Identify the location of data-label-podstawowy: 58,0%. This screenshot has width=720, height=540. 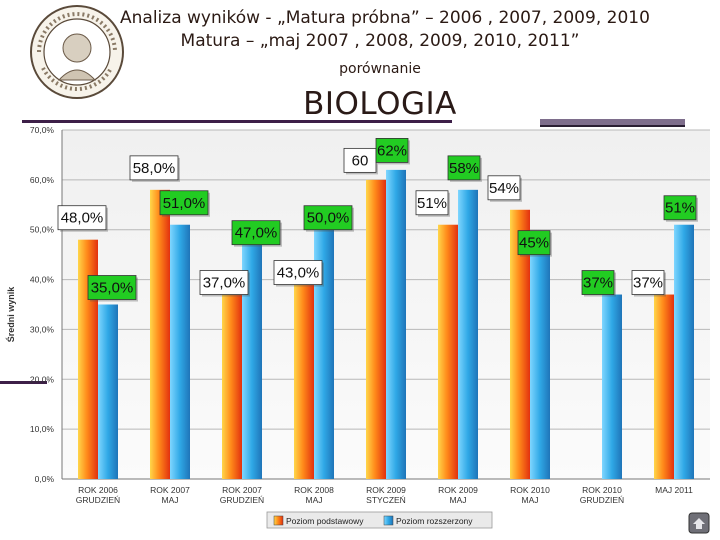
(154, 168).